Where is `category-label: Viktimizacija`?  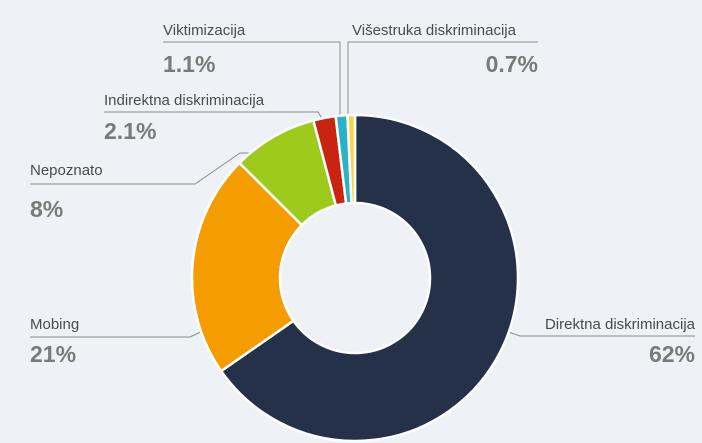
category-label: Viktimizacija is located at coordinates (204, 30).